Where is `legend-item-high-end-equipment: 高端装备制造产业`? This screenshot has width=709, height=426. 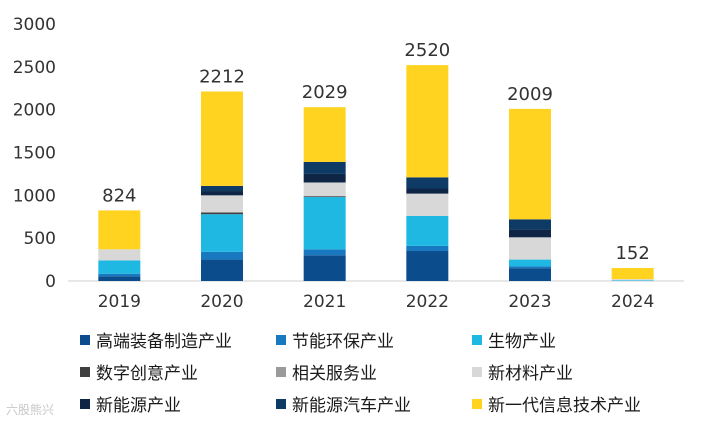 legend-item-high-end-equipment: 高端装备制造产业 is located at coordinates (178, 340).